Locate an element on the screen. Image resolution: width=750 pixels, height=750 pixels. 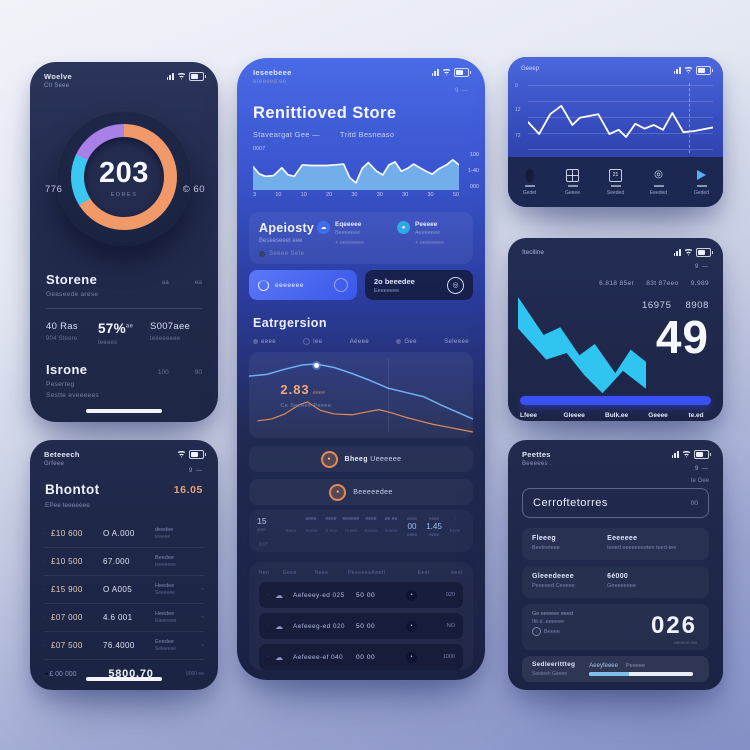
footer-label: GleeeeSeeeeee is located at coordinates (574, 415).